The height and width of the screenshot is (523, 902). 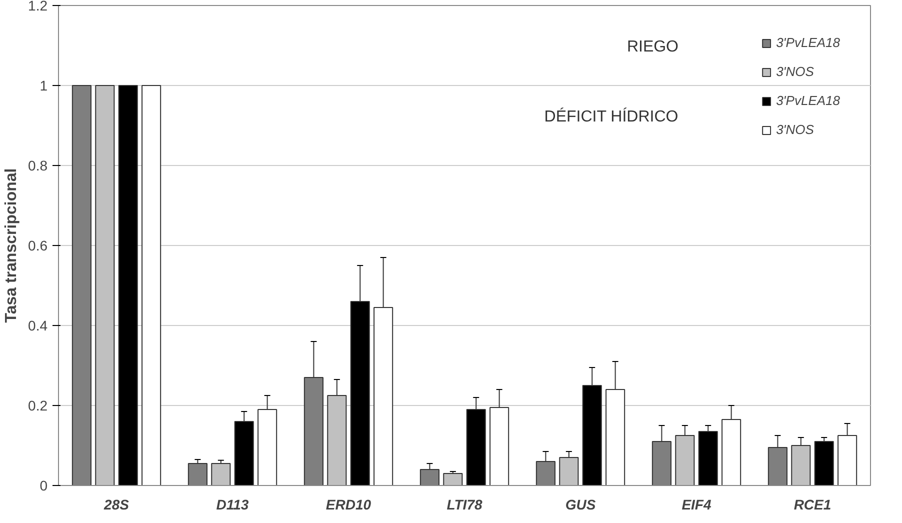 I want to click on x-tick-label: D113, so click(x=232, y=504).